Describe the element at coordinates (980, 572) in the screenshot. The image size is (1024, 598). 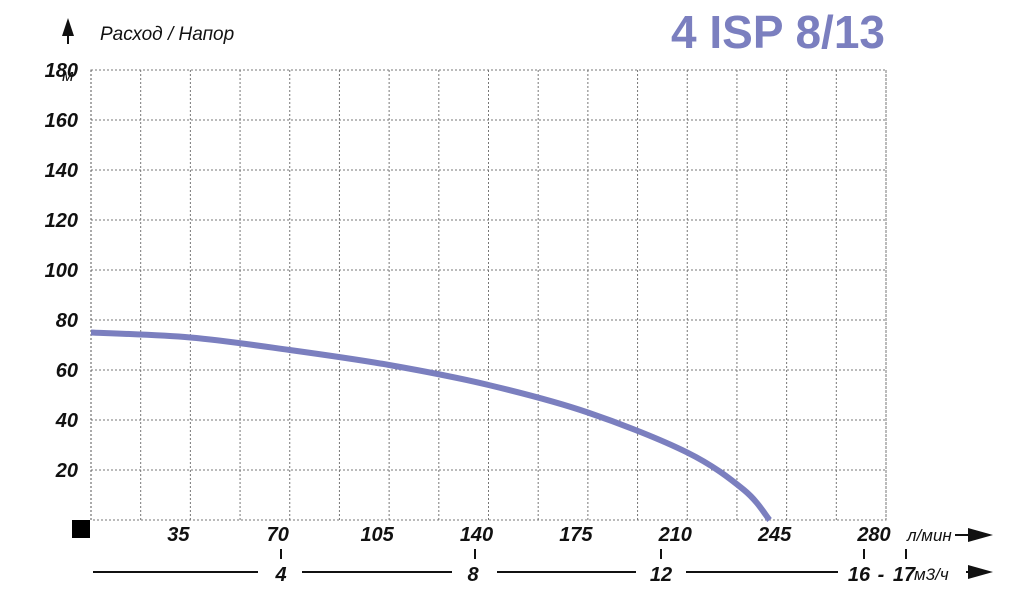
I see `x2-axis-arrow` at that location.